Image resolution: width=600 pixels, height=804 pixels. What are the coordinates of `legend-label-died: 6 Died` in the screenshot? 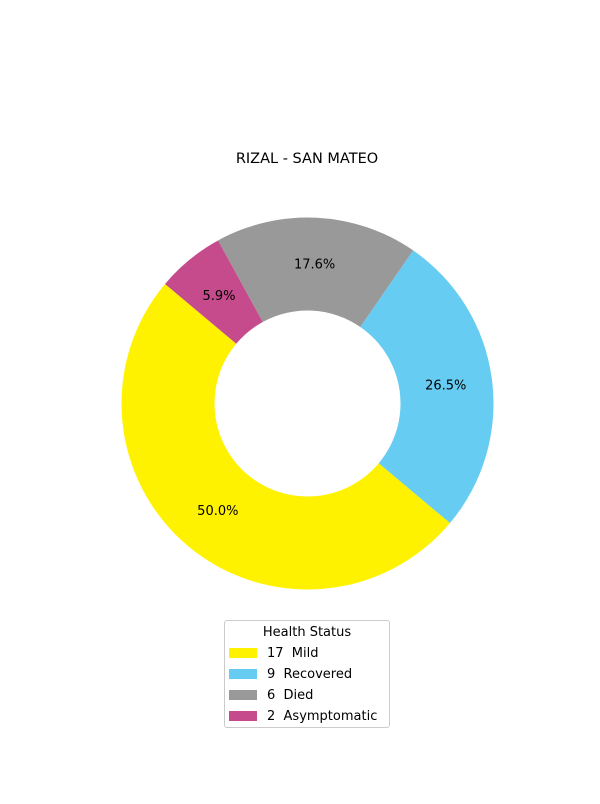 It's located at (290, 695).